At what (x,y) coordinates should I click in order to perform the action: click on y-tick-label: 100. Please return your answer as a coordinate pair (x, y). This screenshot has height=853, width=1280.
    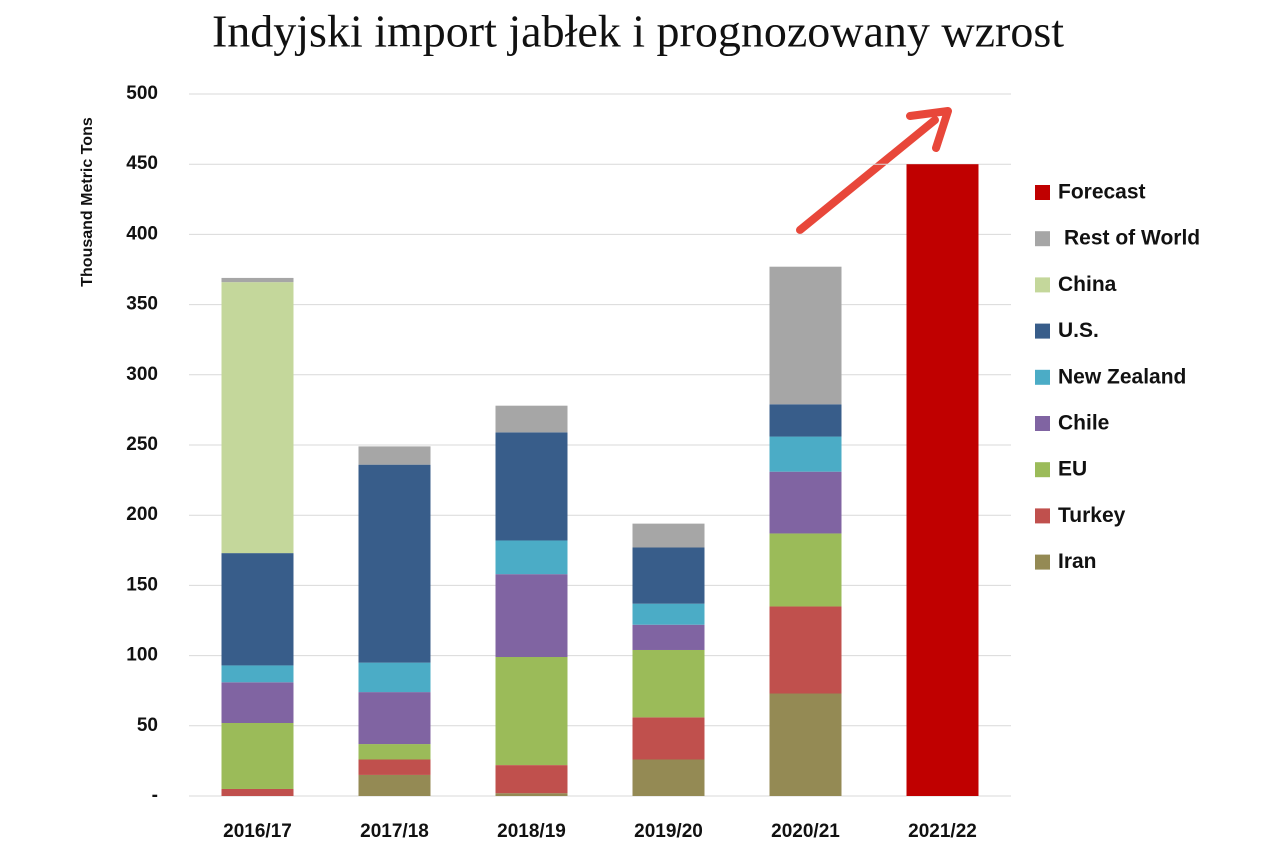
    Looking at the image, I should click on (142, 655).